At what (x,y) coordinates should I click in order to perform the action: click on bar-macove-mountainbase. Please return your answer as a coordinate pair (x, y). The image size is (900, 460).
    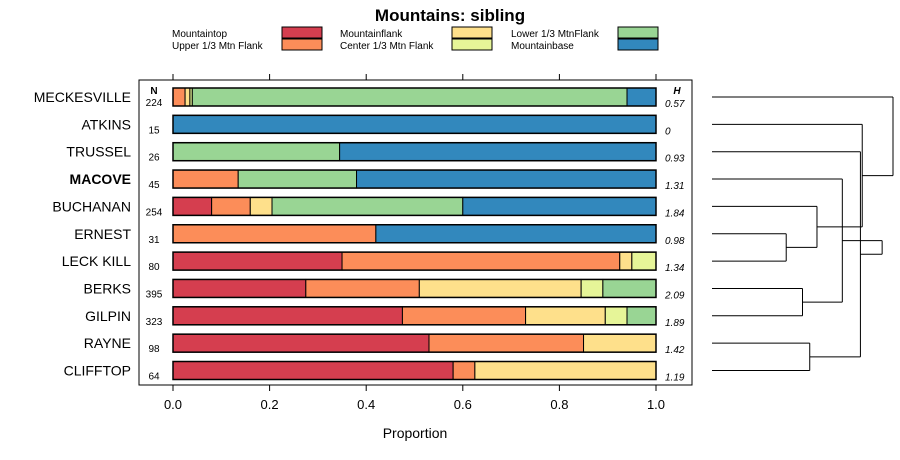
    Looking at the image, I should click on (506, 179).